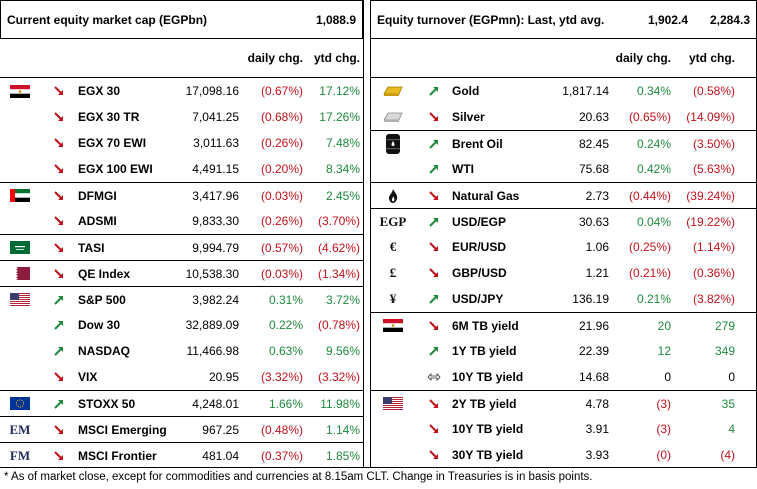 The image size is (757, 489). I want to click on ytd-change: (3.50%), so click(713, 143).